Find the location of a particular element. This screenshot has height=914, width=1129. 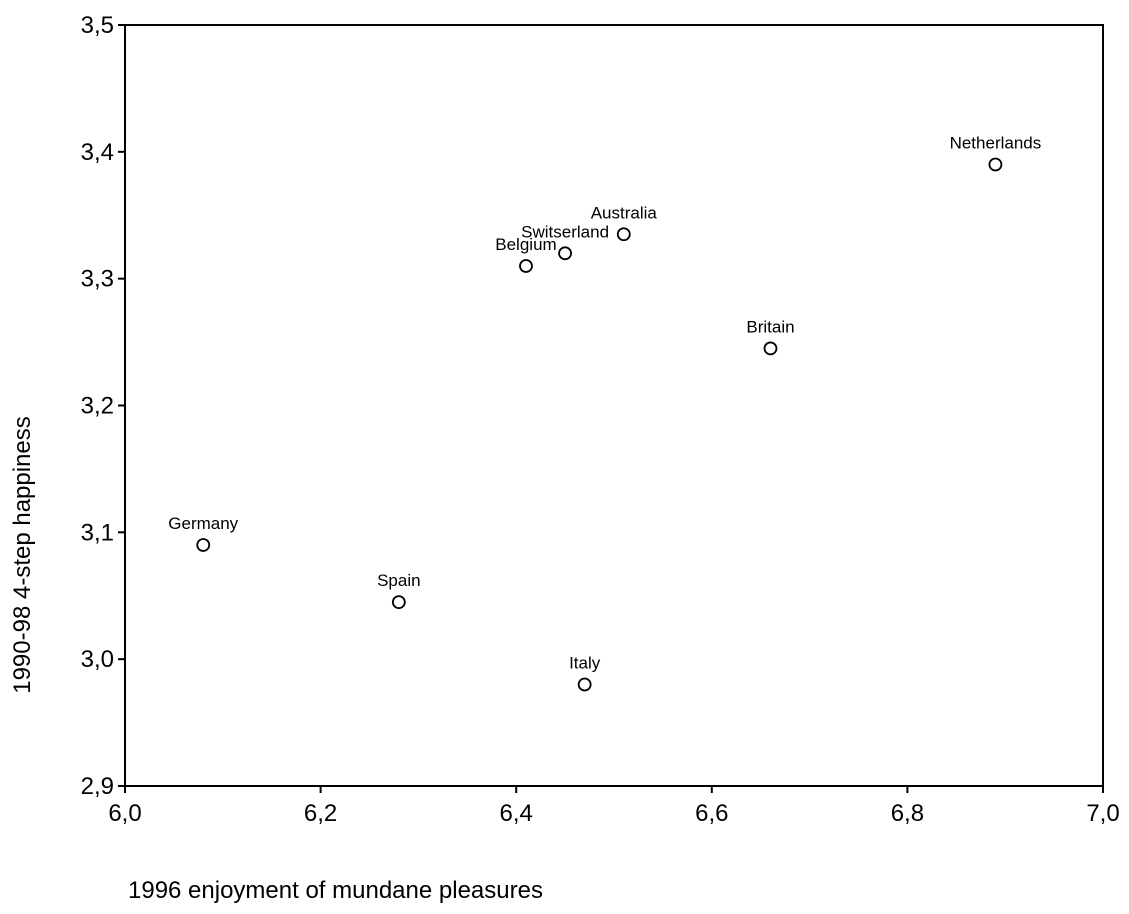

point-label: Netherlands is located at coordinates (996, 143).